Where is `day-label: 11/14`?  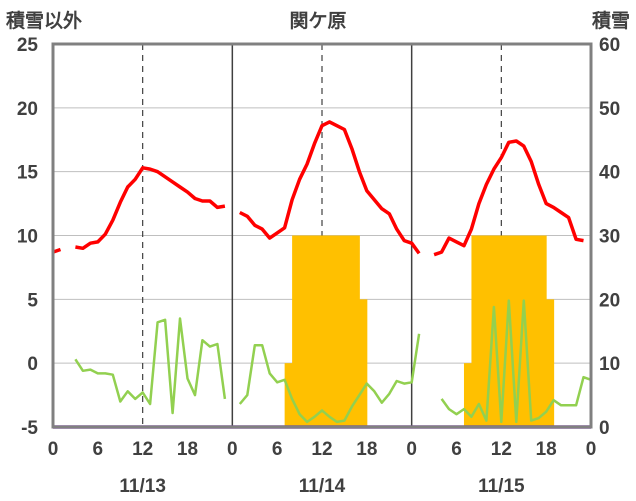
day-label: 11/14 is located at coordinates (322, 486).